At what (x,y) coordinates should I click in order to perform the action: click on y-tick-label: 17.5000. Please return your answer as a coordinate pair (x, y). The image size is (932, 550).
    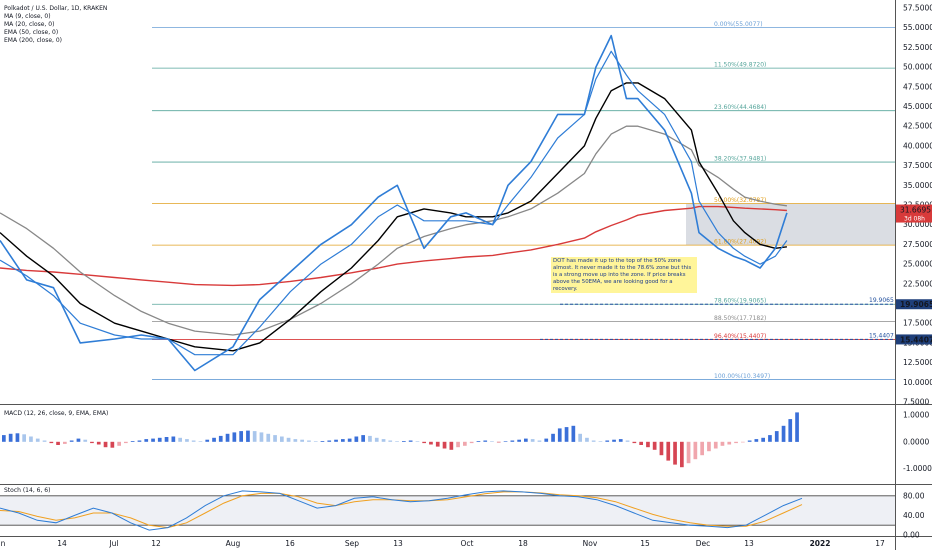
    Looking at the image, I should click on (917, 323).